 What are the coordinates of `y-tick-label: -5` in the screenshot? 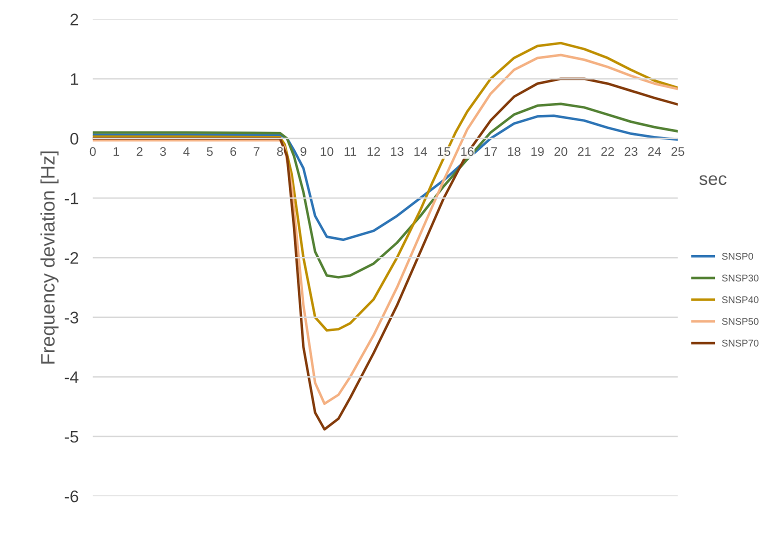 It's located at (71, 437).